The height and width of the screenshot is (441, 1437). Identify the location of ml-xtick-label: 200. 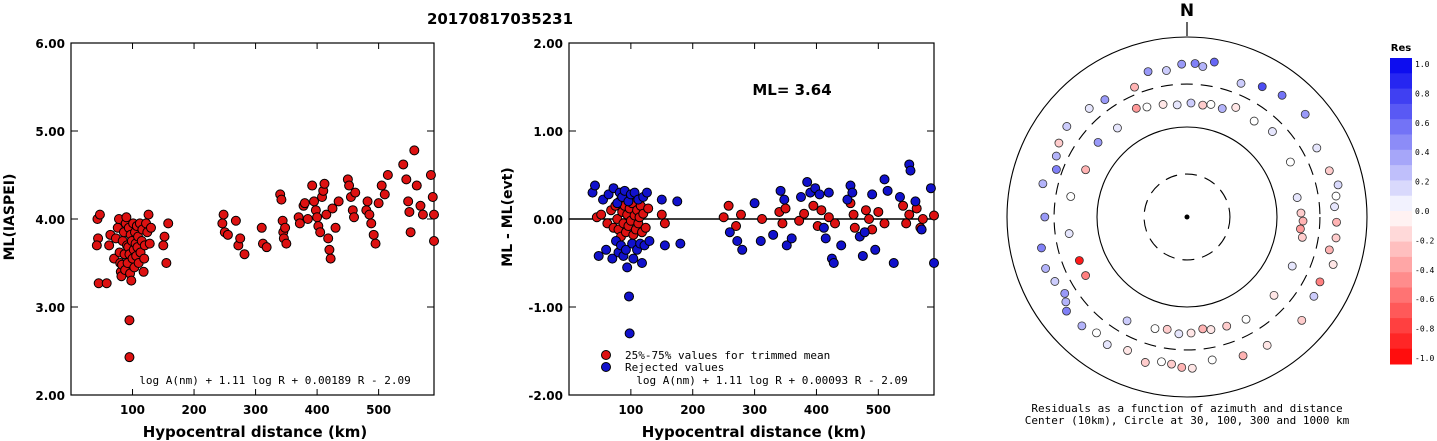
(194, 410).